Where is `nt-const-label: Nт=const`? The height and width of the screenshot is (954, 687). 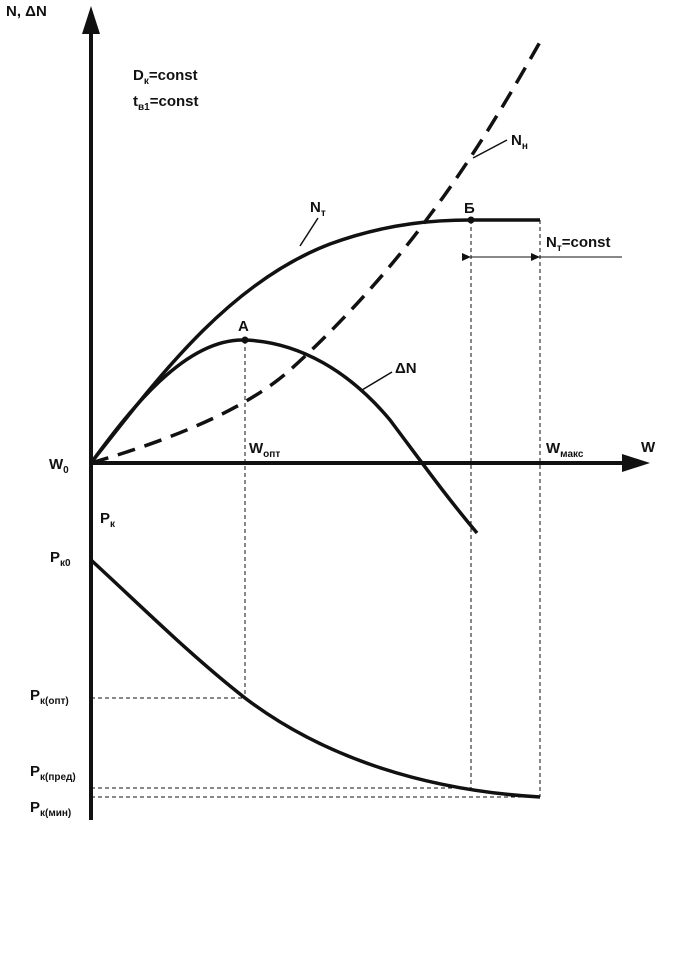 nt-const-label: Nт=const is located at coordinates (578, 244).